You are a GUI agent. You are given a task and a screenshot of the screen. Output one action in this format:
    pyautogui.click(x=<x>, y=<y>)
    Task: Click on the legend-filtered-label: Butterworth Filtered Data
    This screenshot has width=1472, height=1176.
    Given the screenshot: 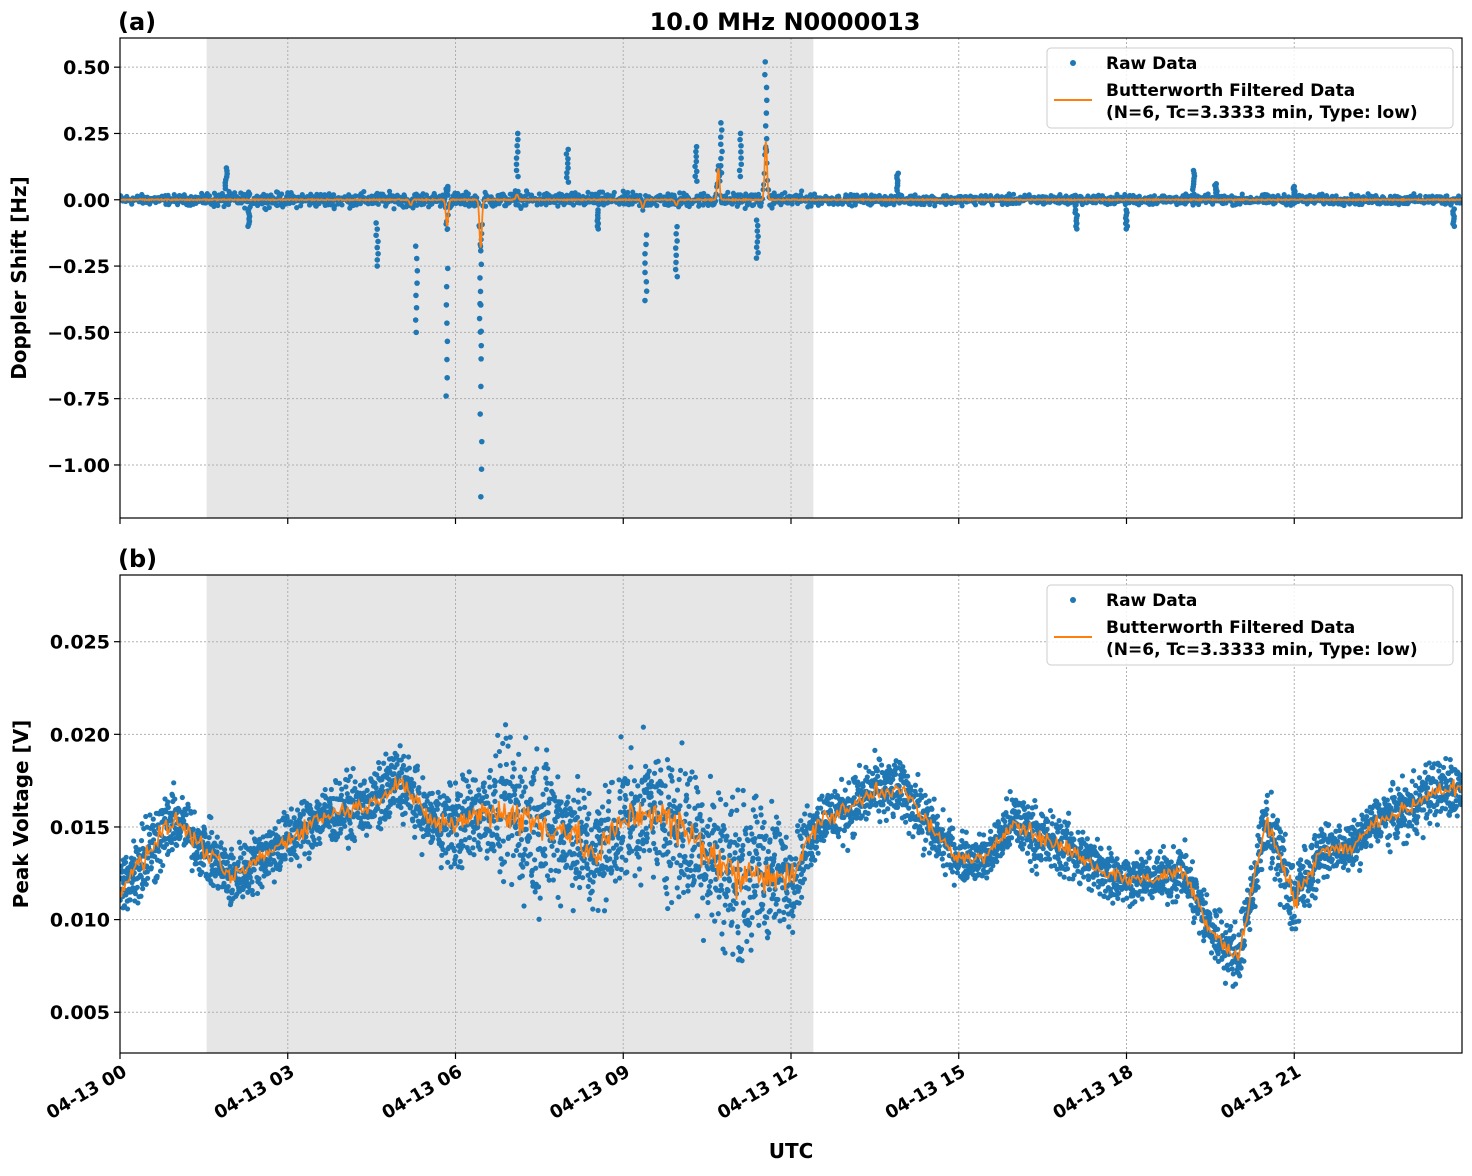 What is the action you would take?
    pyautogui.click(x=1230, y=91)
    